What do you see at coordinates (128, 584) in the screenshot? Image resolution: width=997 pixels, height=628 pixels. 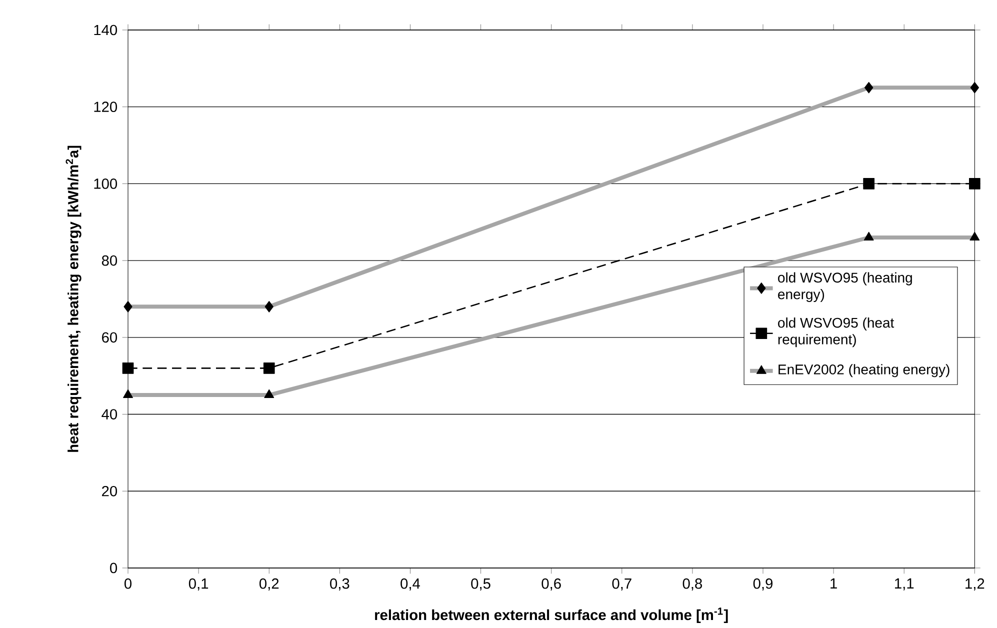 I see `x-tick-label: 0` at bounding box center [128, 584].